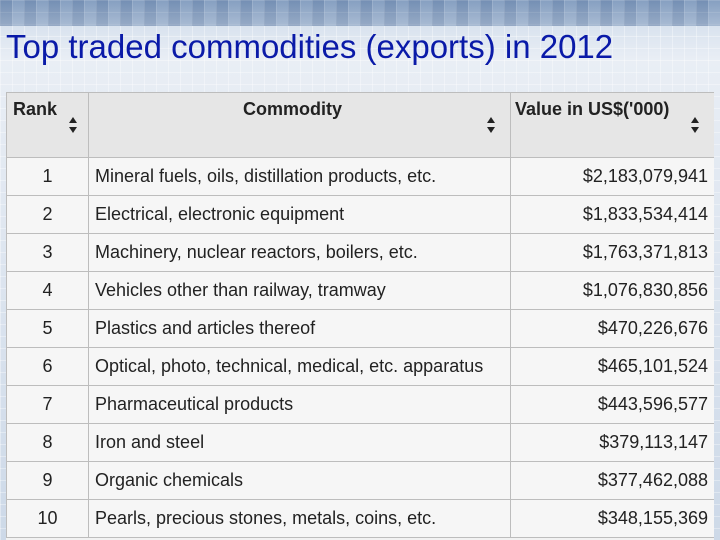  I want to click on column-header-commodity-label: Commodity, so click(292, 109).